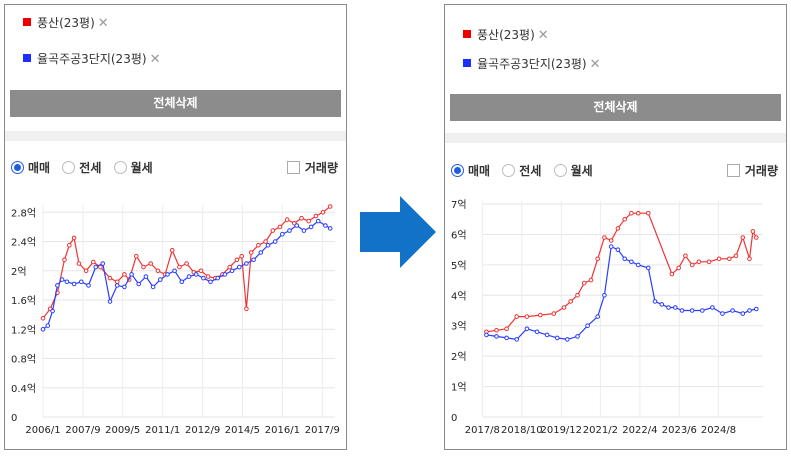  I want to click on y-tick-label: 0, so click(454, 418).